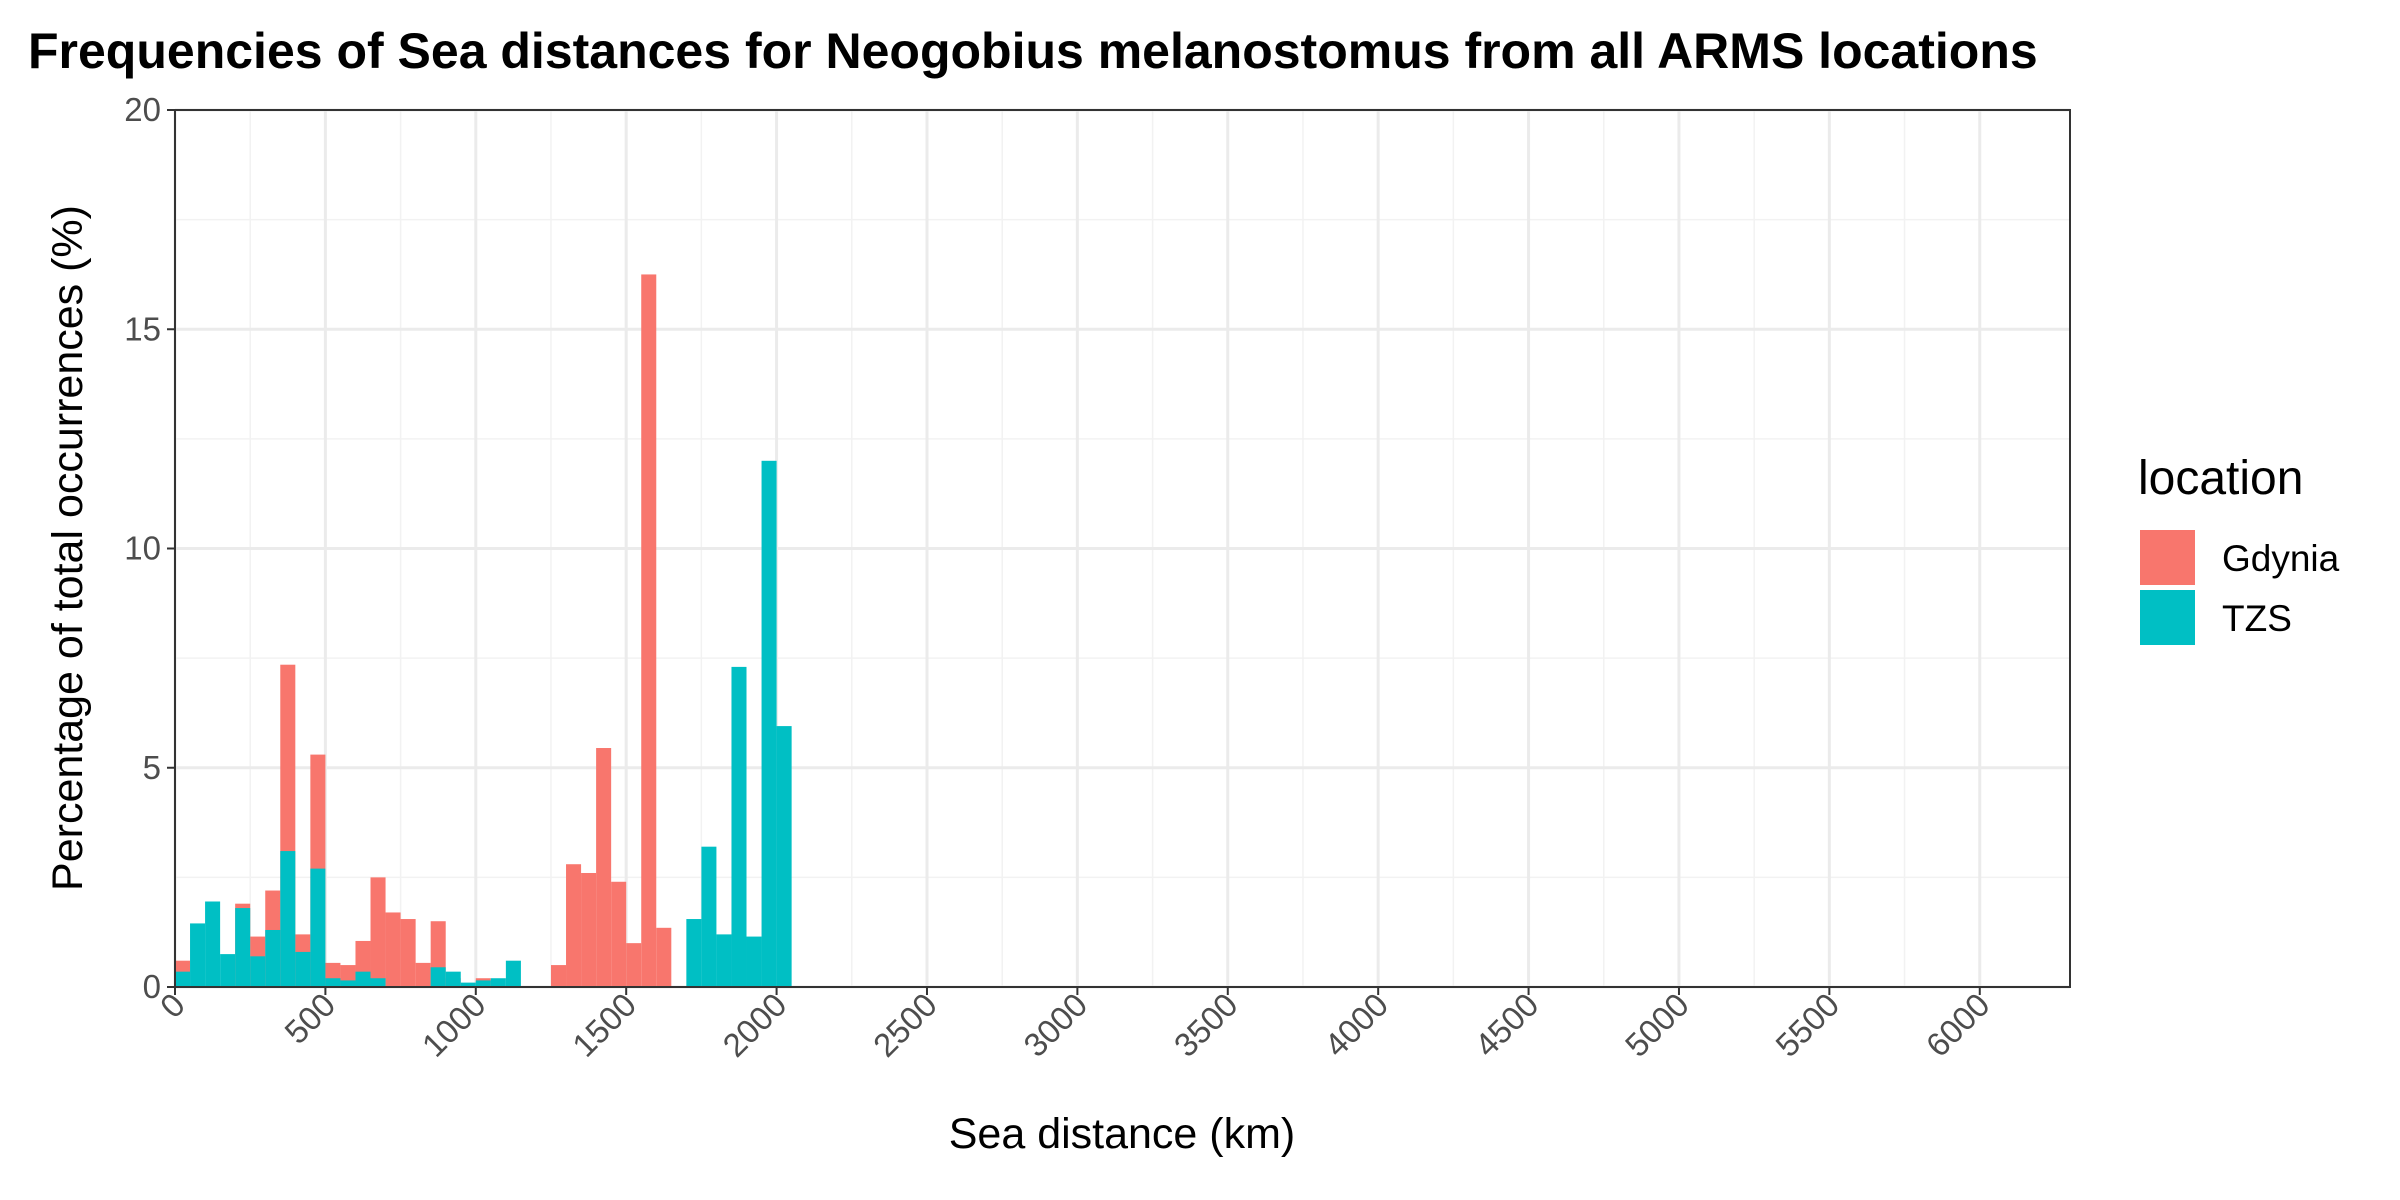 The height and width of the screenshot is (1200, 2400). Describe the element at coordinates (1356, 1025) in the screenshot. I see `x-tick-label: 4000` at that location.